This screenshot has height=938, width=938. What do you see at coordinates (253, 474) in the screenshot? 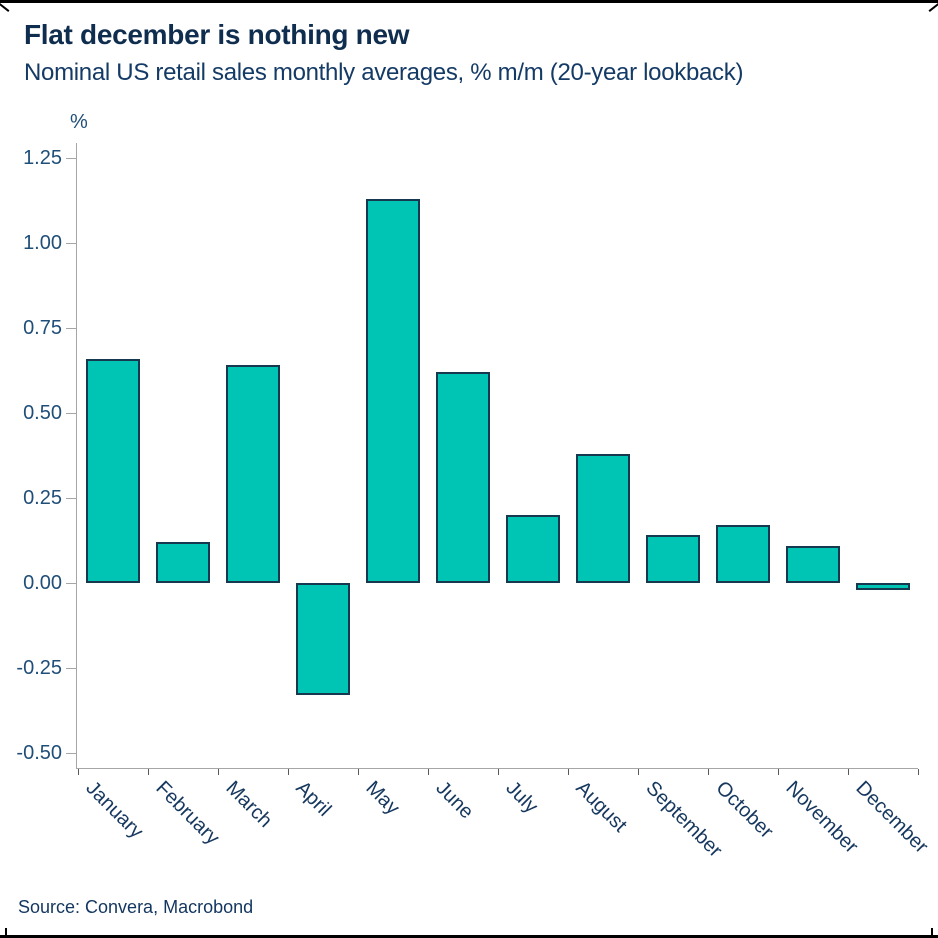
I see `bar-march` at bounding box center [253, 474].